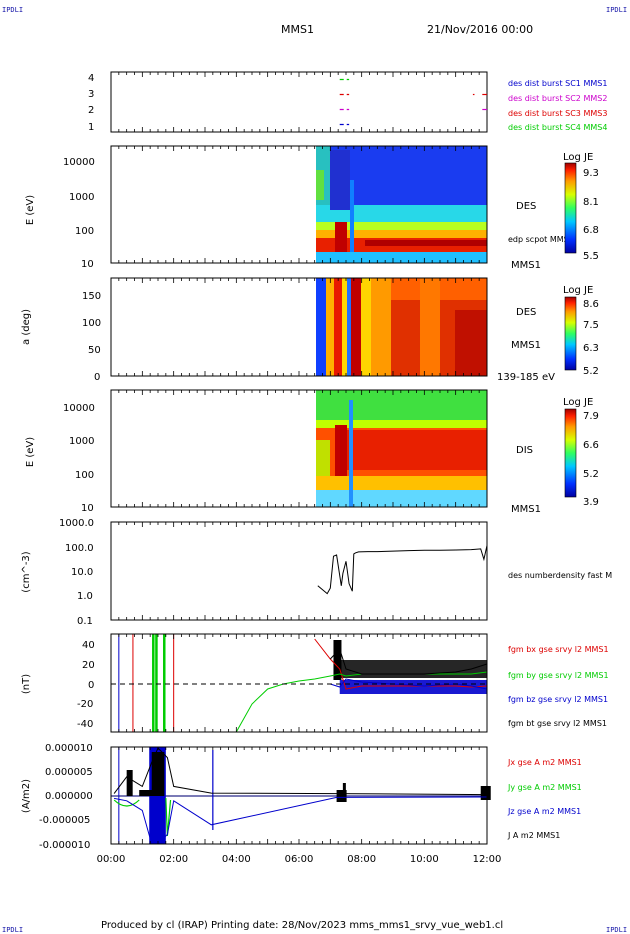 The image size is (630, 934). Describe the element at coordinates (297, 29) in the screenshot. I see `spacecraft-title: MMS1` at that location.